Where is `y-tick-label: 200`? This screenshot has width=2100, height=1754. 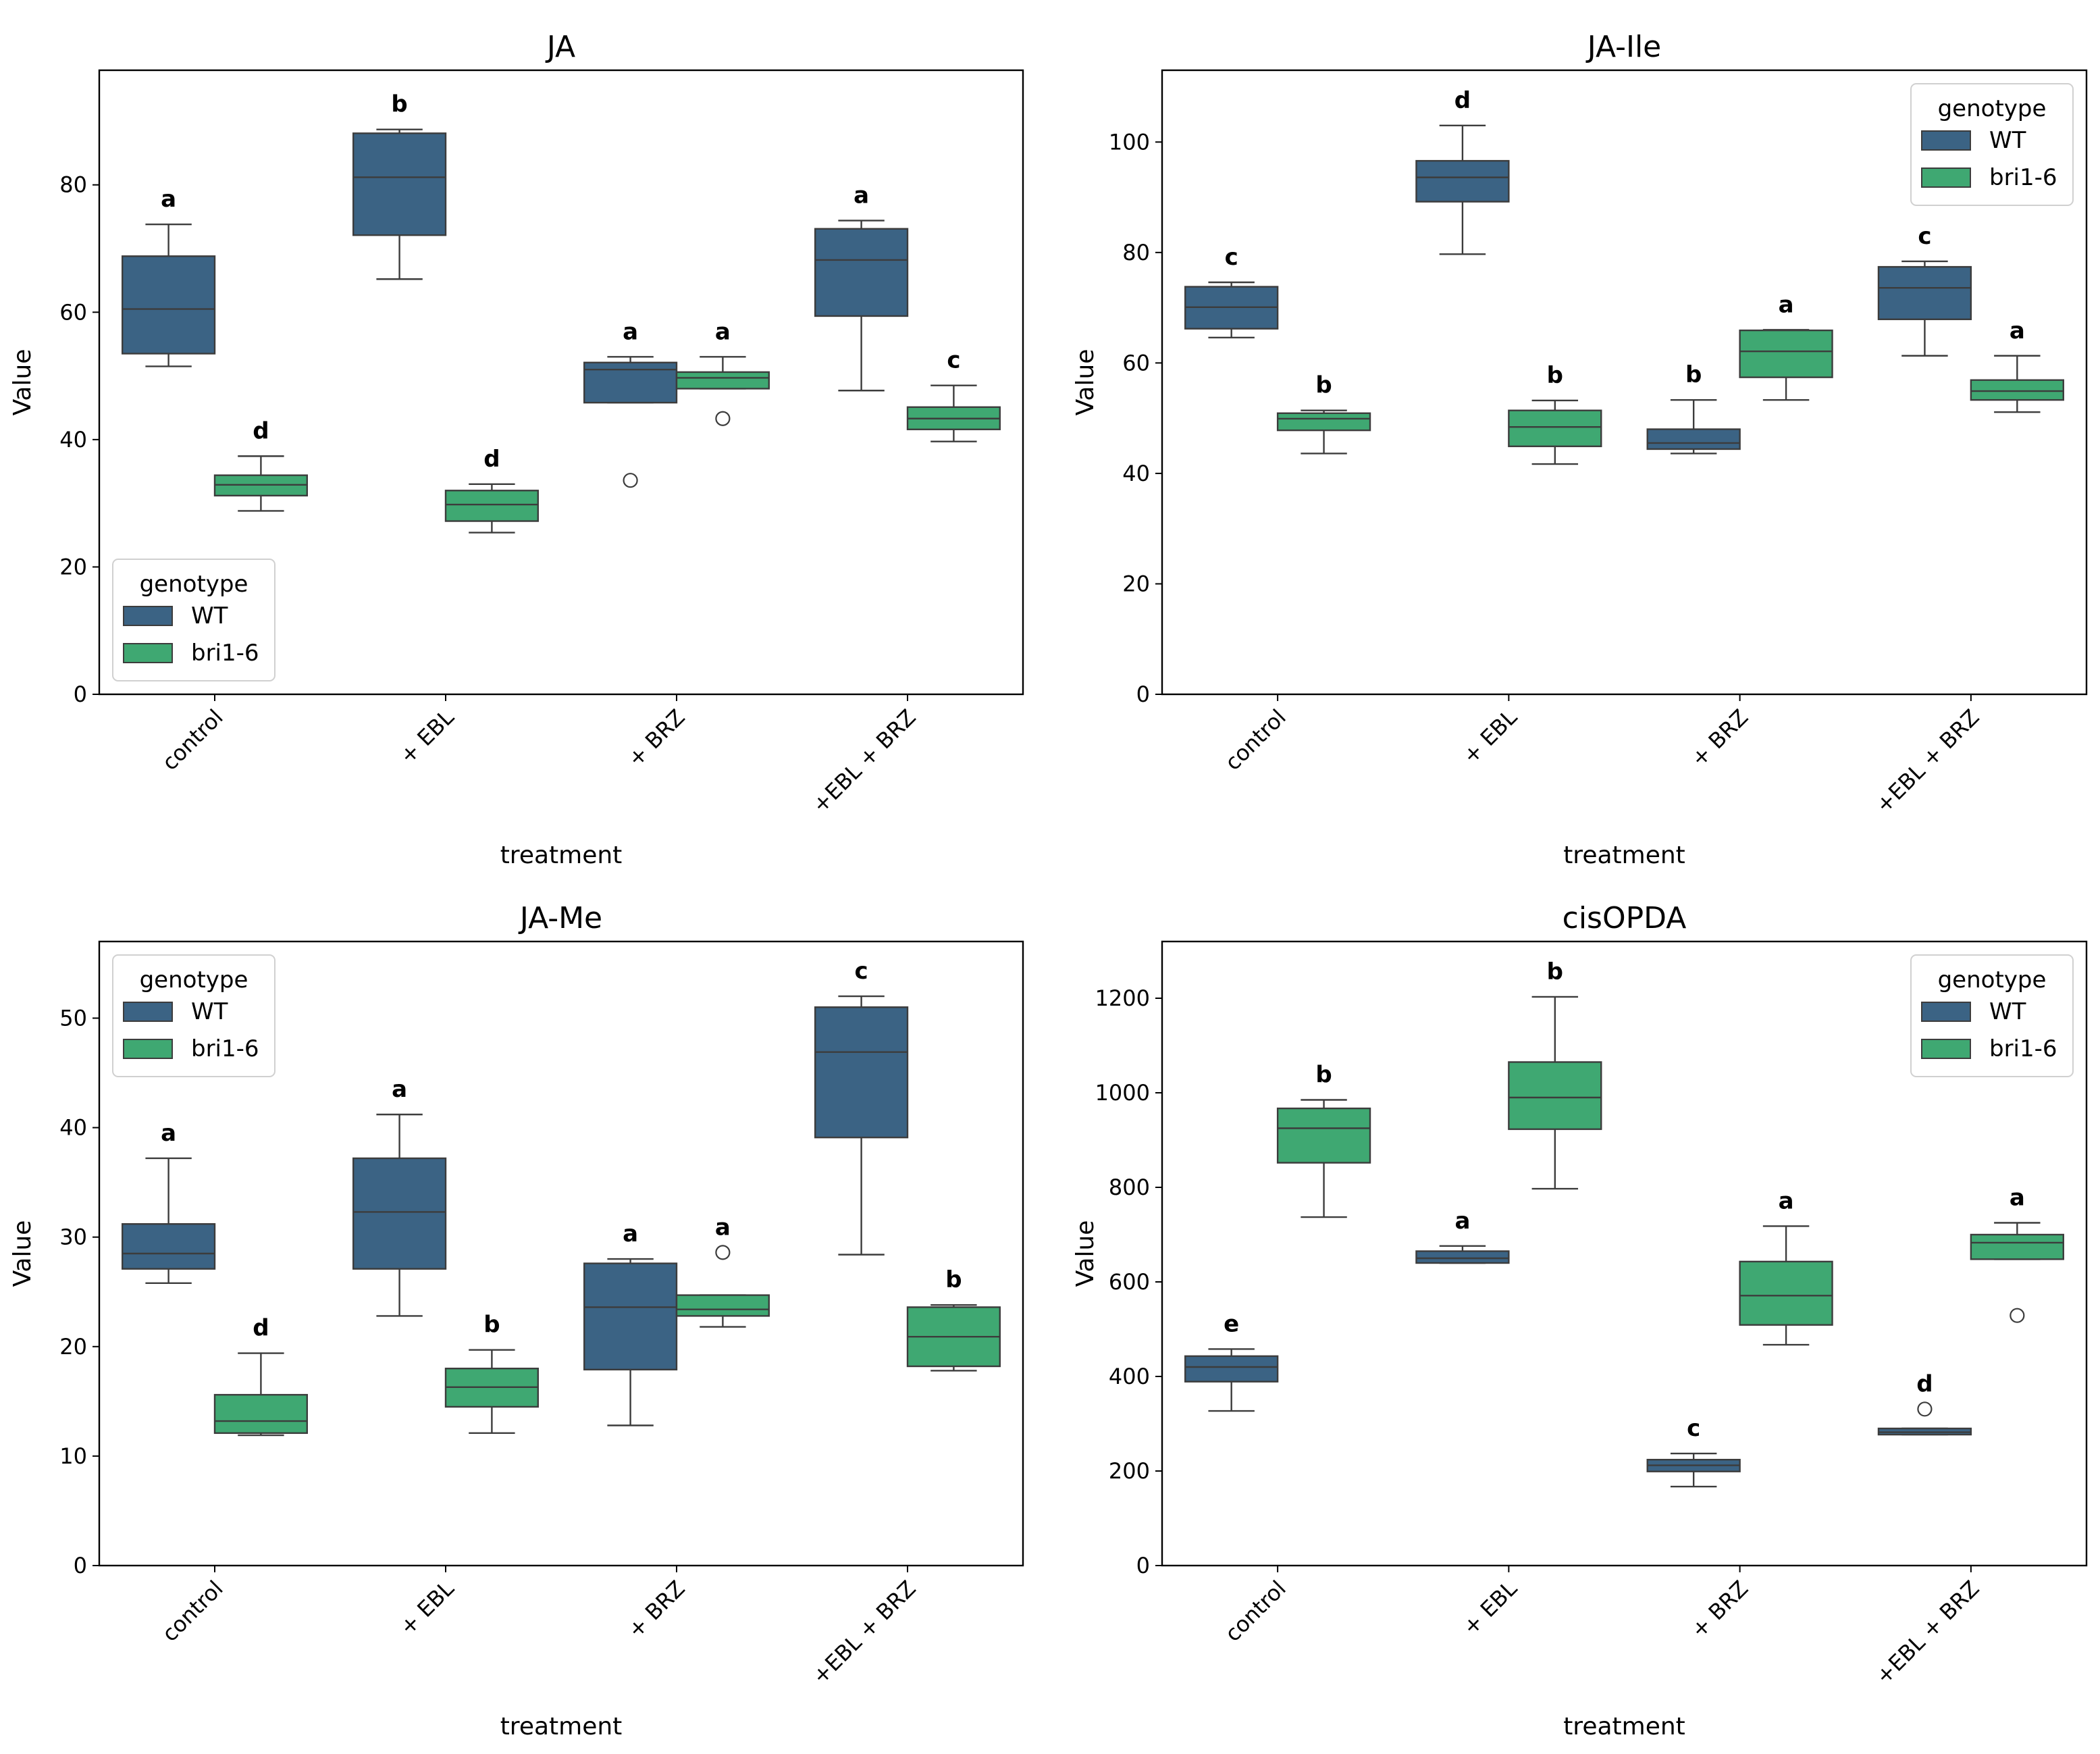
y-tick-label: 200 is located at coordinates (1129, 1471).